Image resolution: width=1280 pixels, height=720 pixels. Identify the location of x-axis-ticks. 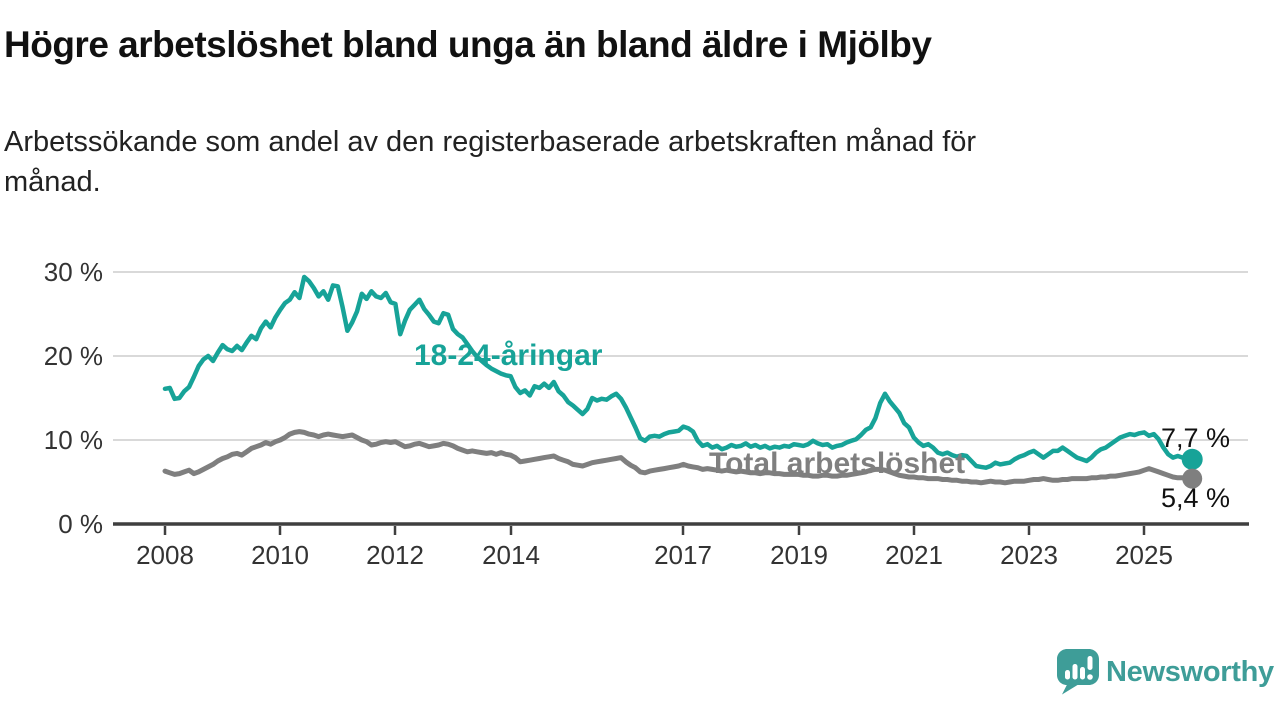
(654, 530).